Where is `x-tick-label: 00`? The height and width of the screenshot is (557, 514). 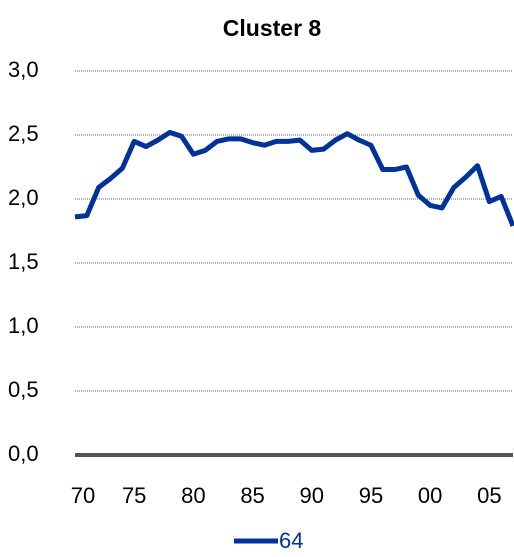 x-tick-label: 00 is located at coordinates (430, 495).